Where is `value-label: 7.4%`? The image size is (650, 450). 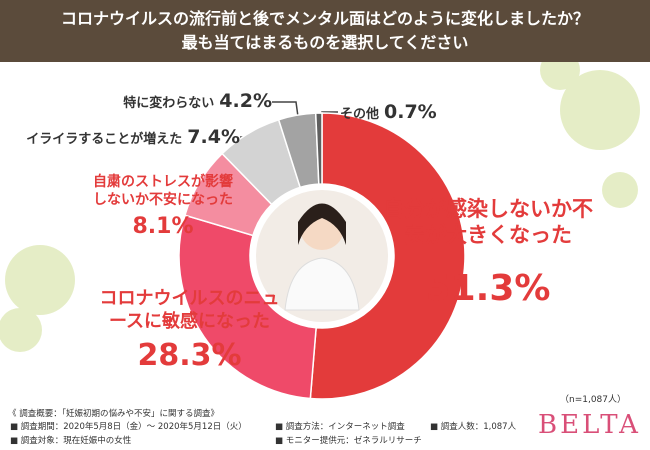 value-label: 7.4% is located at coordinates (213, 137).